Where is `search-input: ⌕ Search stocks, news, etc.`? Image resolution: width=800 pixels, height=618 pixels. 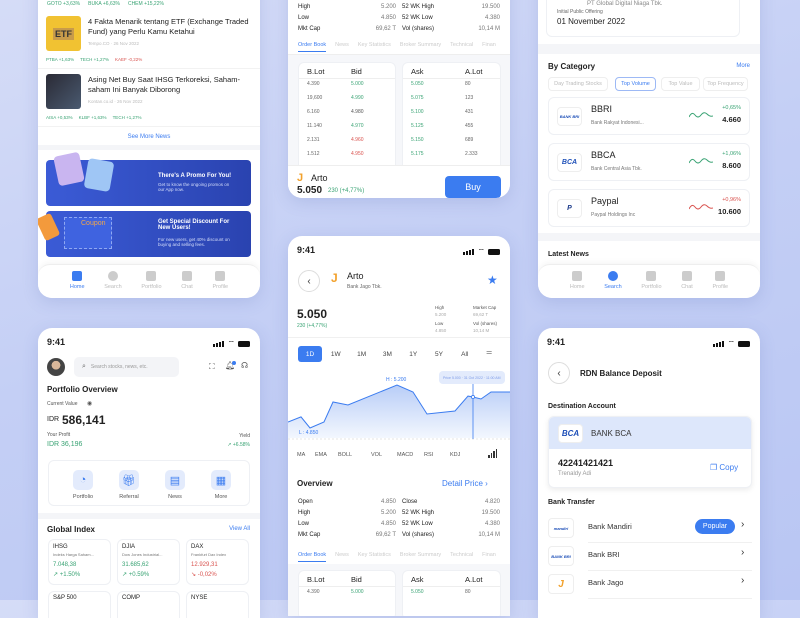
search-input: ⌕ Search stocks, news, etc. is located at coordinates (126, 367).